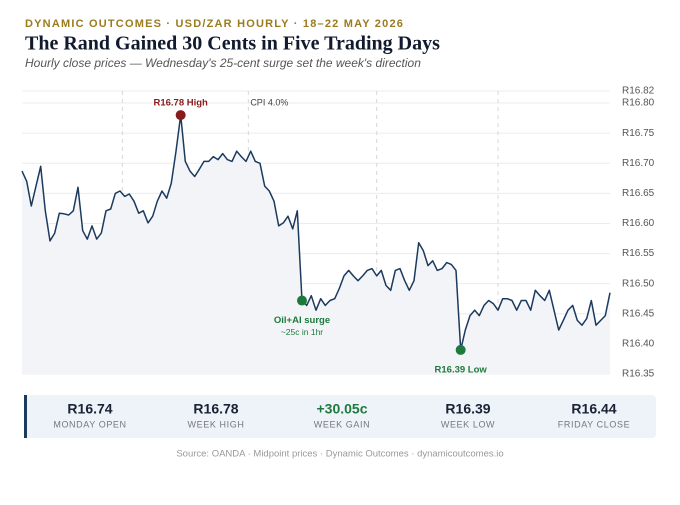  What do you see at coordinates (638, 344) in the screenshot?
I see `y-tick-label: R16.40` at bounding box center [638, 344].